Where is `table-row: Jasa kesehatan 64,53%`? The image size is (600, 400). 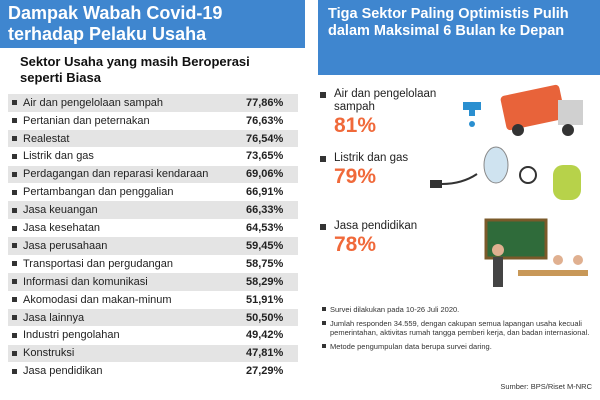
table-row: Jasa kesehatan 64,53% is located at coordinates (153, 228).